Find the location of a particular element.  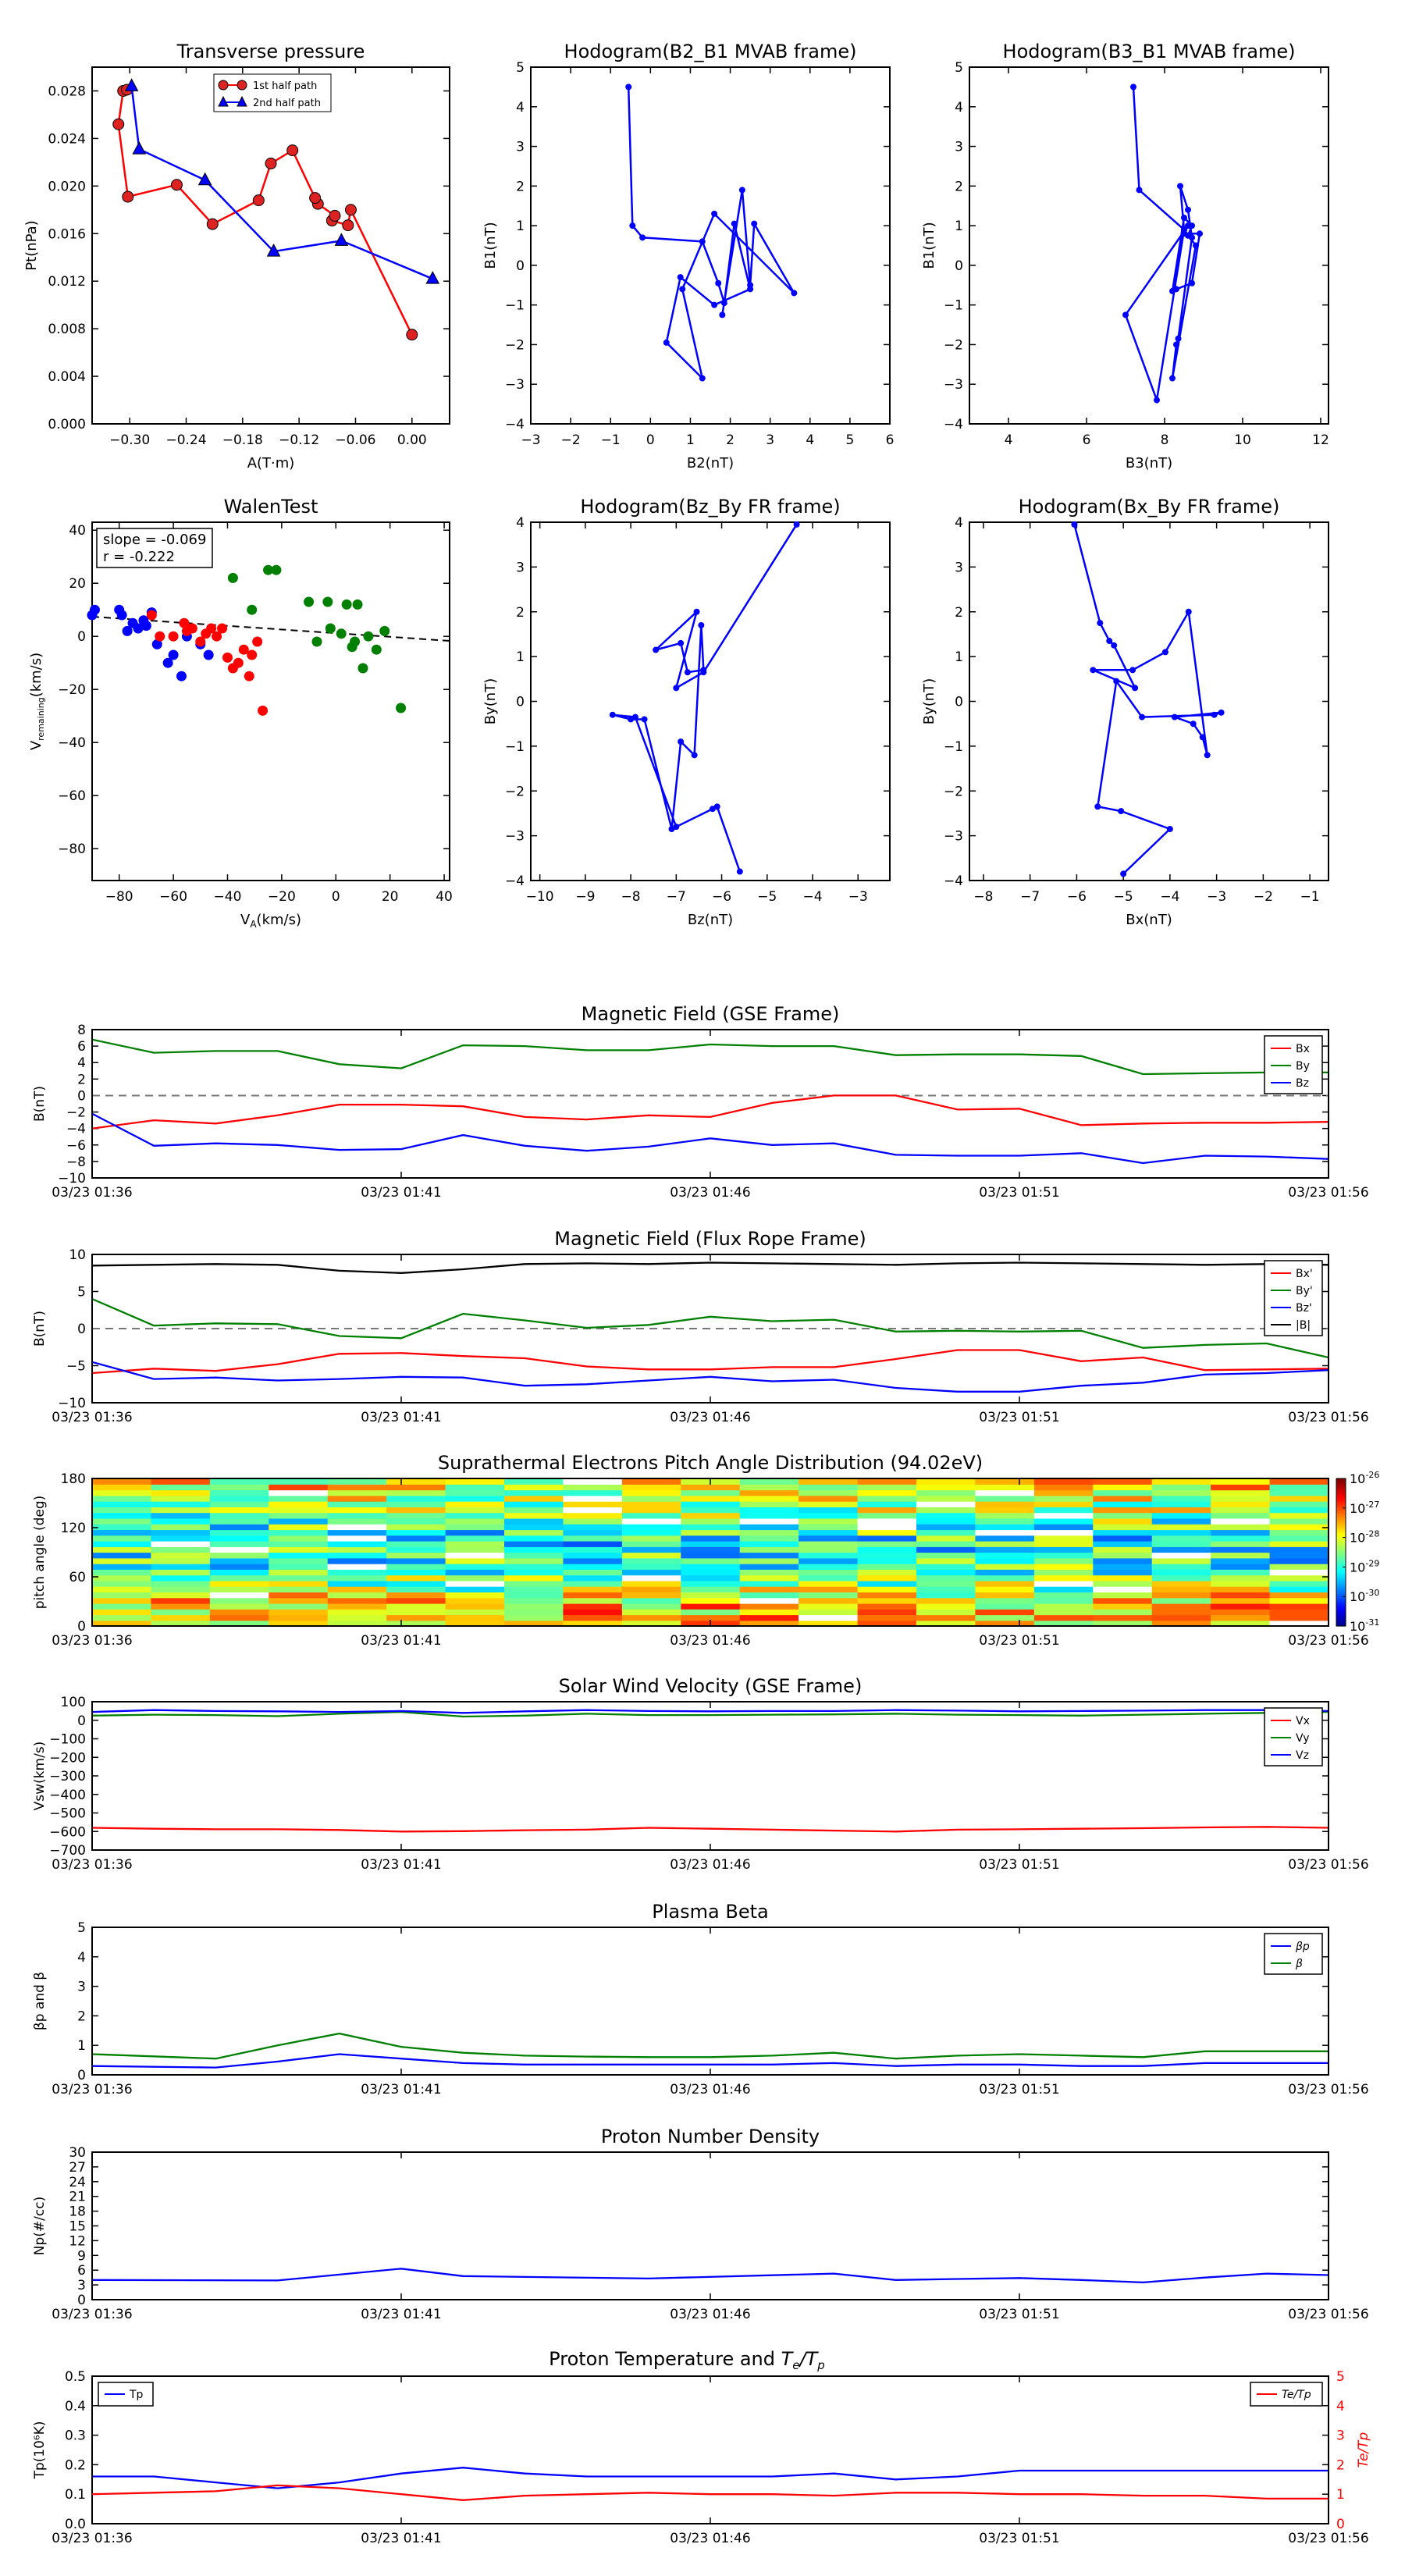

legend-box is located at coordinates (1293, 1954).